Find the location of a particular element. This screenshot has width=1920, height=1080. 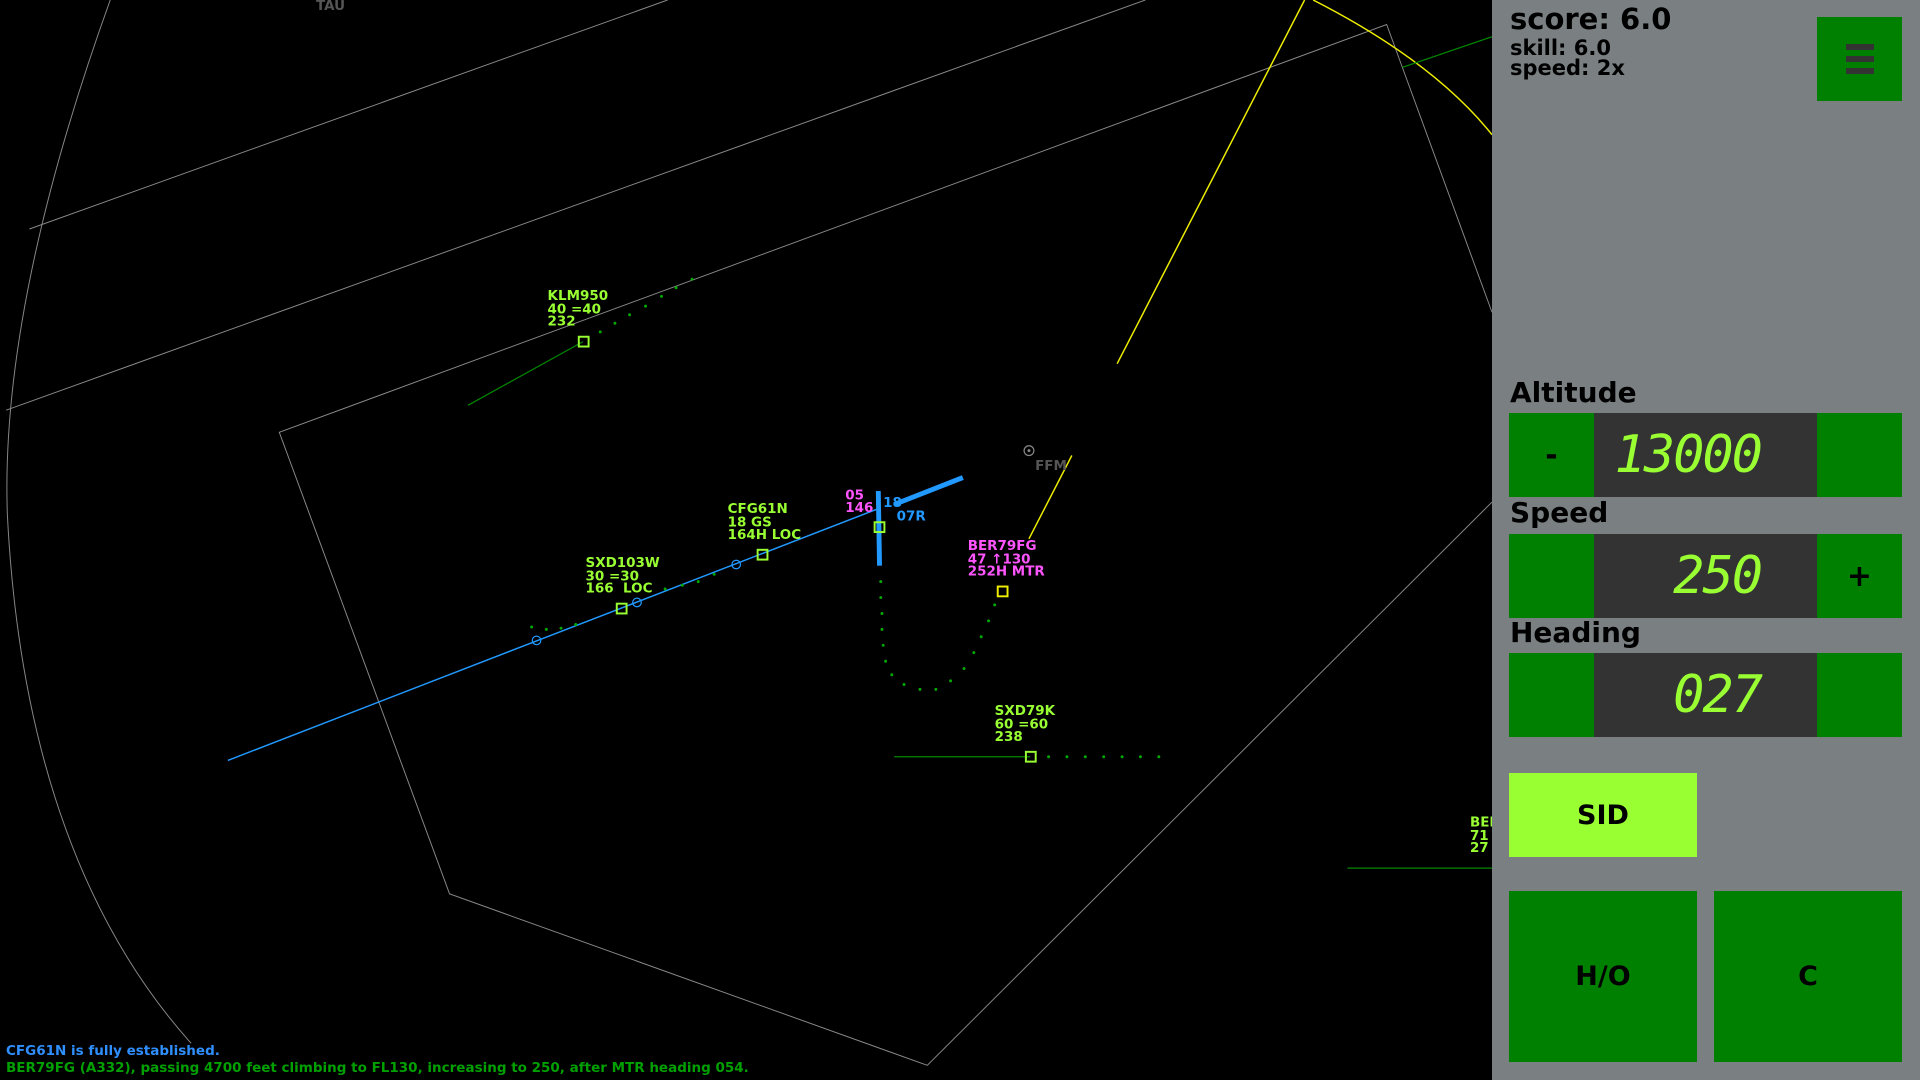

sid-route is located at coordinates (1260, 270).